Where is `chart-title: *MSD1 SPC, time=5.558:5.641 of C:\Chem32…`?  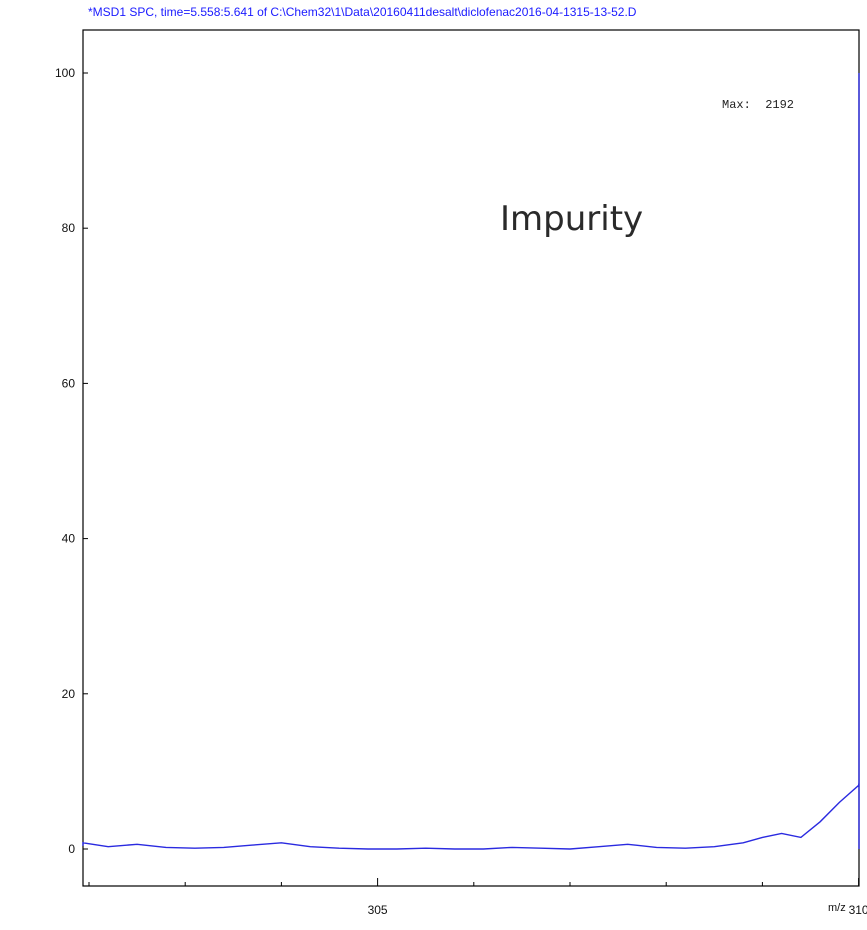 chart-title: *MSD1 SPC, time=5.558:5.641 of C:\Chem32… is located at coordinates (362, 12).